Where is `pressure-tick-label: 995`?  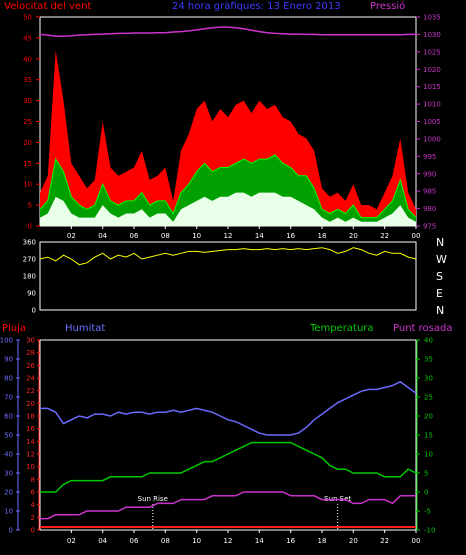 pressure-tick-label: 995 is located at coordinates (429, 157).